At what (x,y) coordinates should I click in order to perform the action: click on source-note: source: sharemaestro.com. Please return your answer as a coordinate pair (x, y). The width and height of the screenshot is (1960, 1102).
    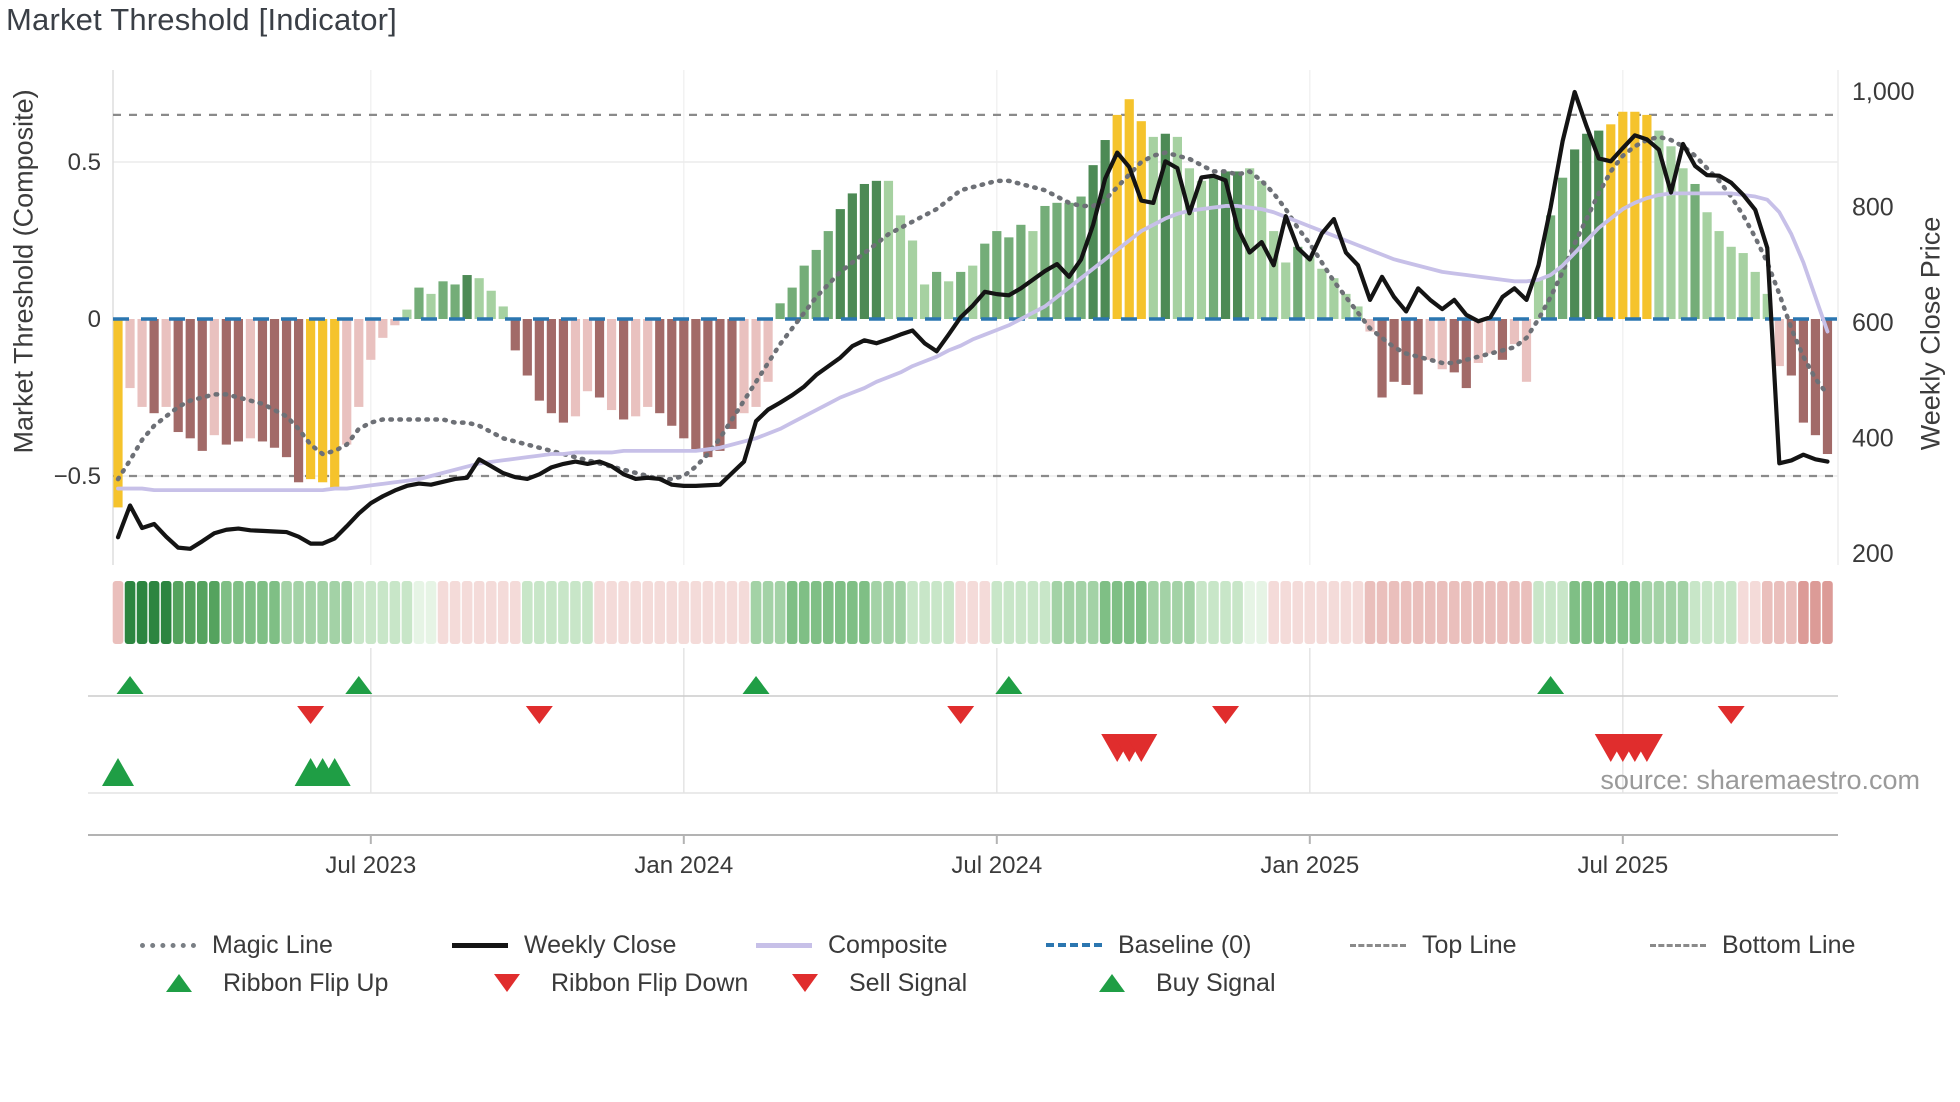
    Looking at the image, I should click on (1760, 780).